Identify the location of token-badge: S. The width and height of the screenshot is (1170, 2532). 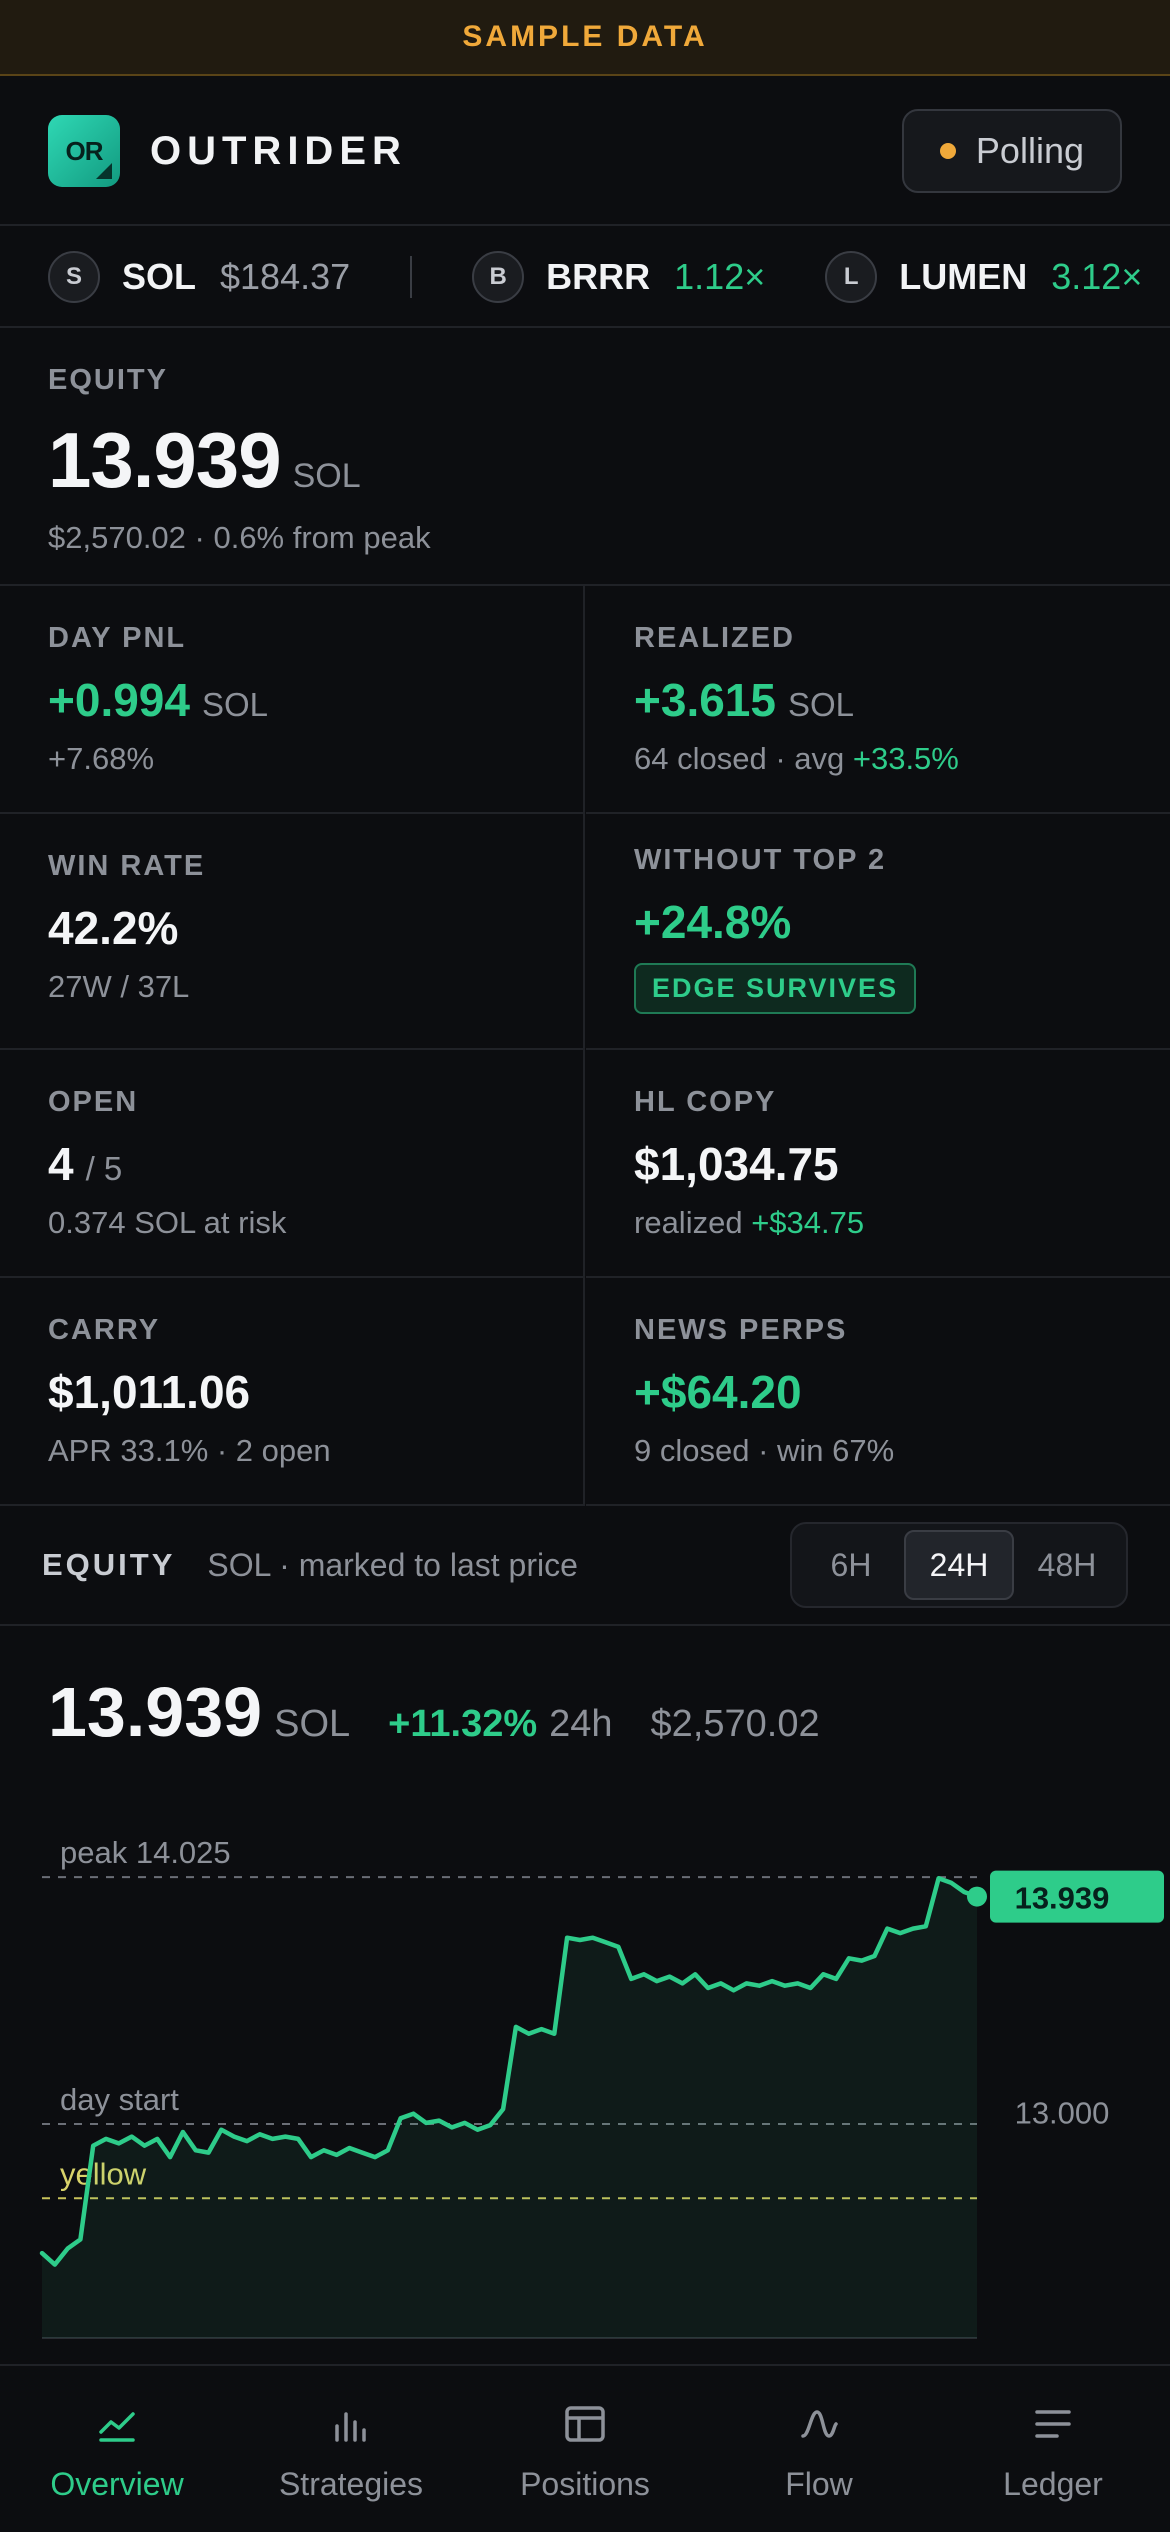
(74, 277).